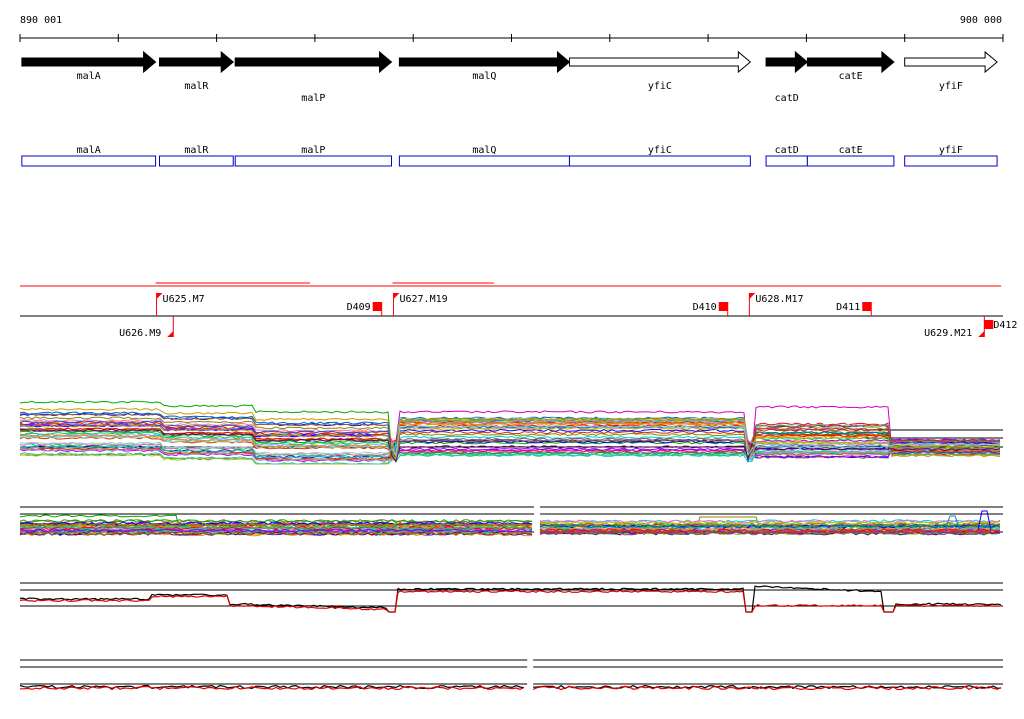 The image size is (1024, 719). Describe the element at coordinates (484, 150) in the screenshot. I see `cds-label-malQ: malQ` at that location.